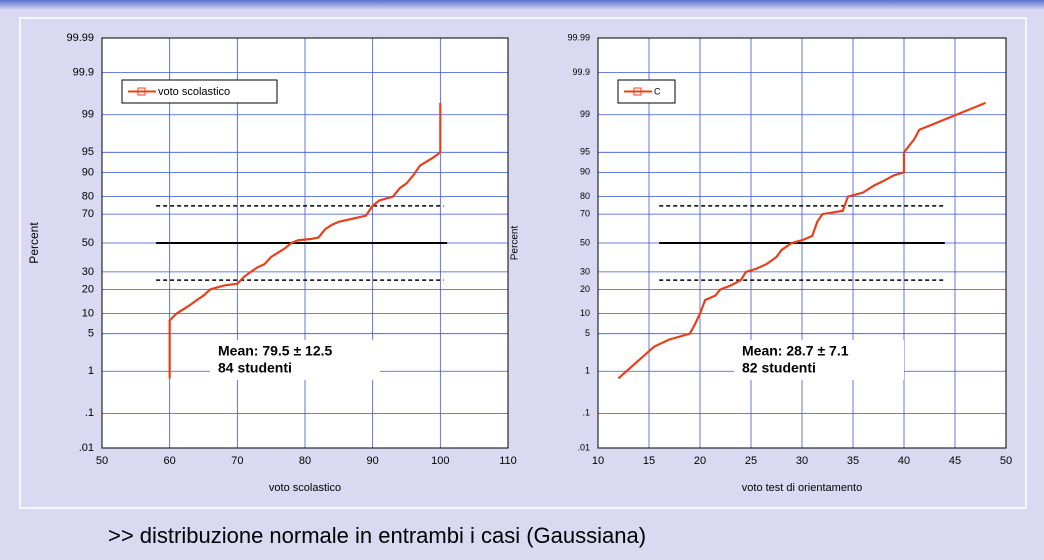 The height and width of the screenshot is (560, 1044). I want to click on x-tick-label: 60, so click(170, 461).